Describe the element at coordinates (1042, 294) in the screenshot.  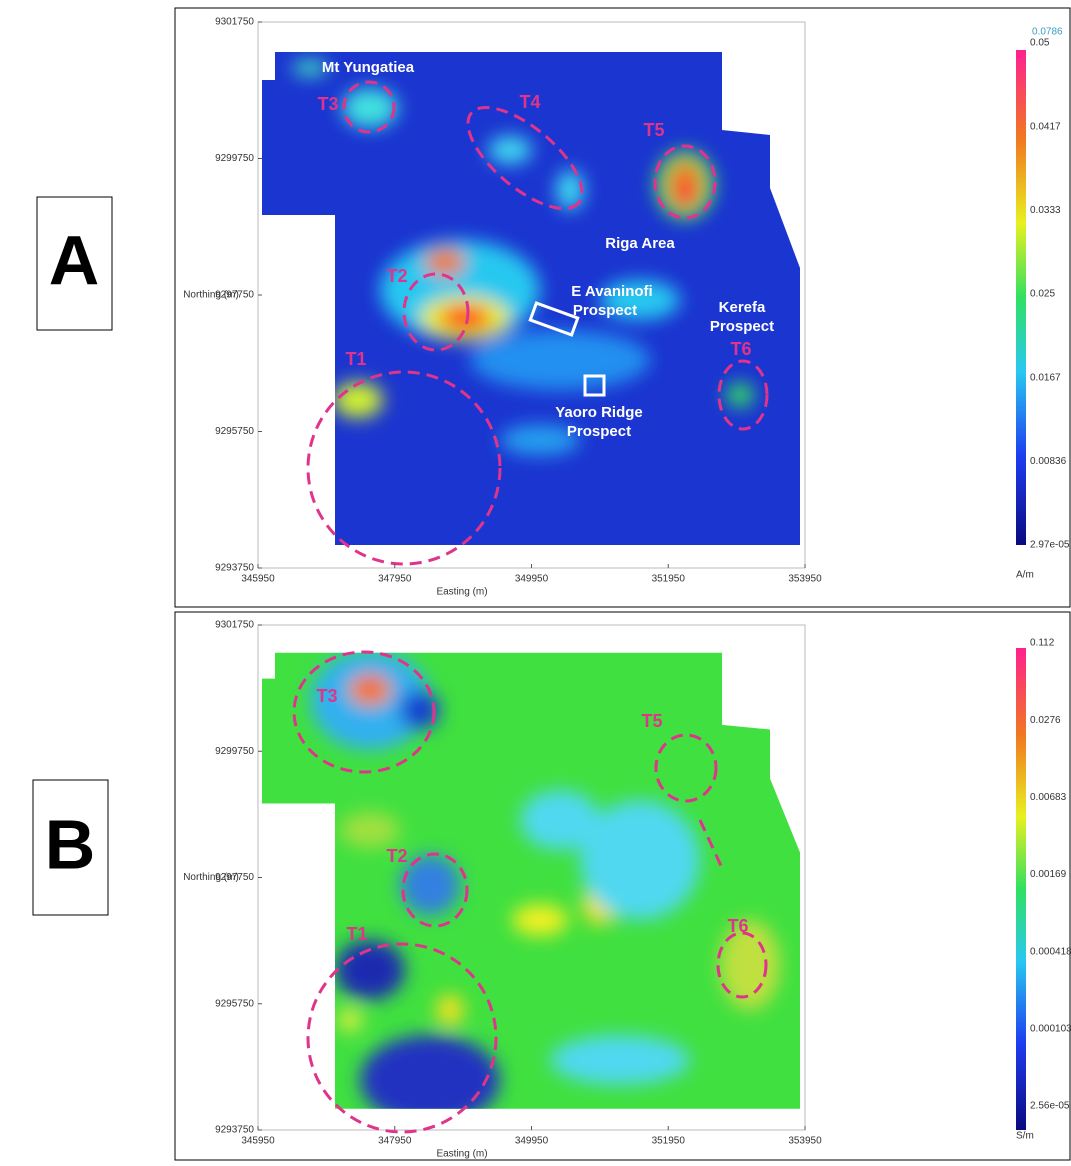
I see `colorbar-label: 0.025` at that location.